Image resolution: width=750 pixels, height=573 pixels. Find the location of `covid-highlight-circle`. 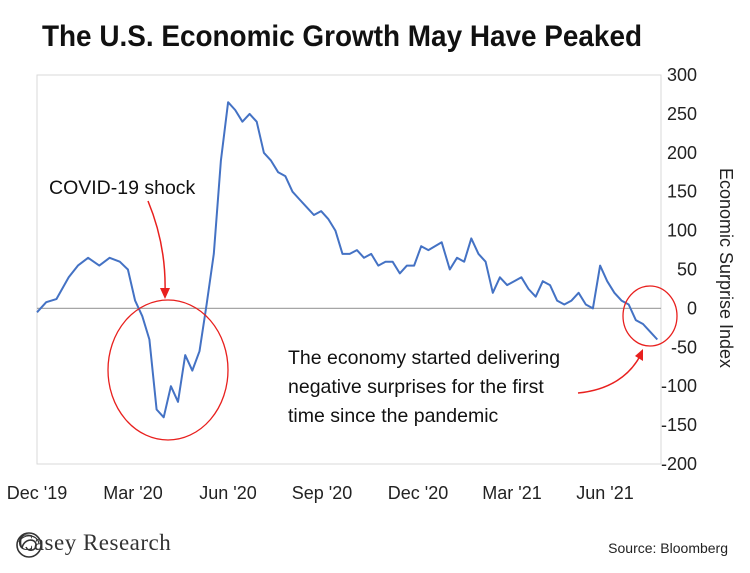

covid-highlight-circle is located at coordinates (168, 370).